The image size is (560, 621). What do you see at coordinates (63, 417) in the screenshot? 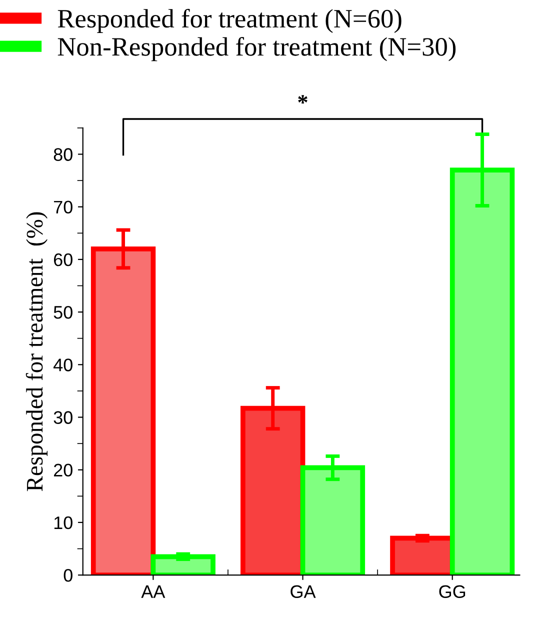
I see `y-tick-label: 30` at bounding box center [63, 417].